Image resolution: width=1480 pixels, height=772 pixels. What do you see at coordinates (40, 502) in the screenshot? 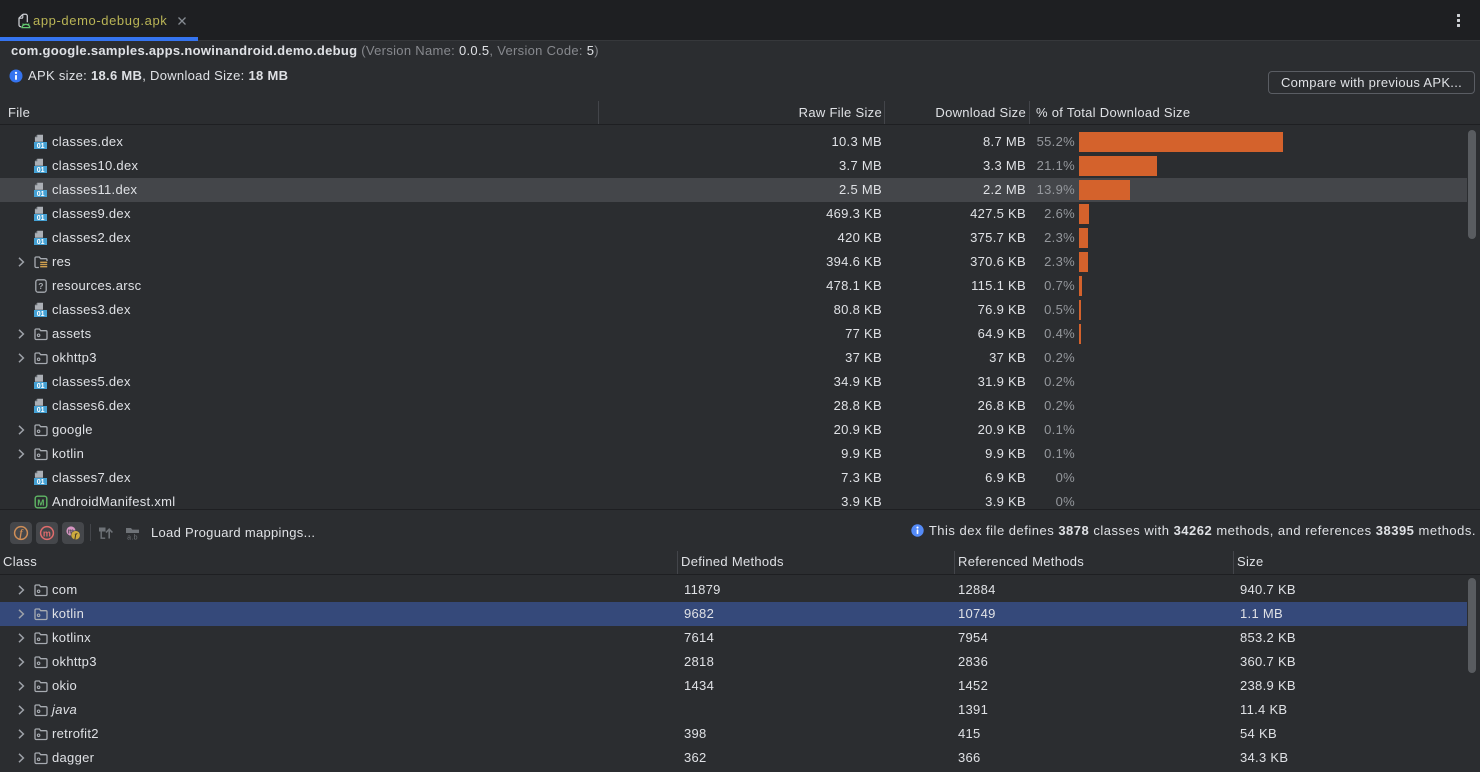
I see `svg-text: M` at bounding box center [40, 502].